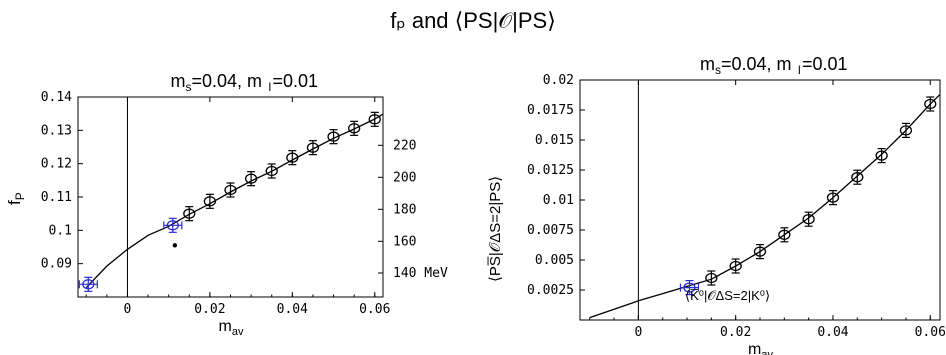 Image resolution: width=946 pixels, height=355 pixels. What do you see at coordinates (550, 230) in the screenshot?
I see `y-tick-label: 0.0075` at bounding box center [550, 230].